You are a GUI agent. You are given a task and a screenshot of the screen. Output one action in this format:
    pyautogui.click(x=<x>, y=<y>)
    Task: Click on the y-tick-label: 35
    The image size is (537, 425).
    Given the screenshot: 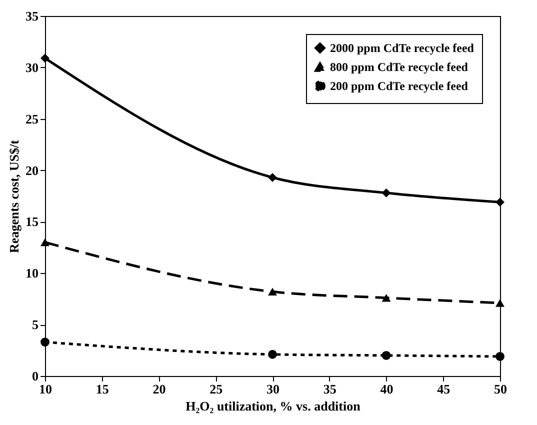 What is the action you would take?
    pyautogui.click(x=32, y=16)
    